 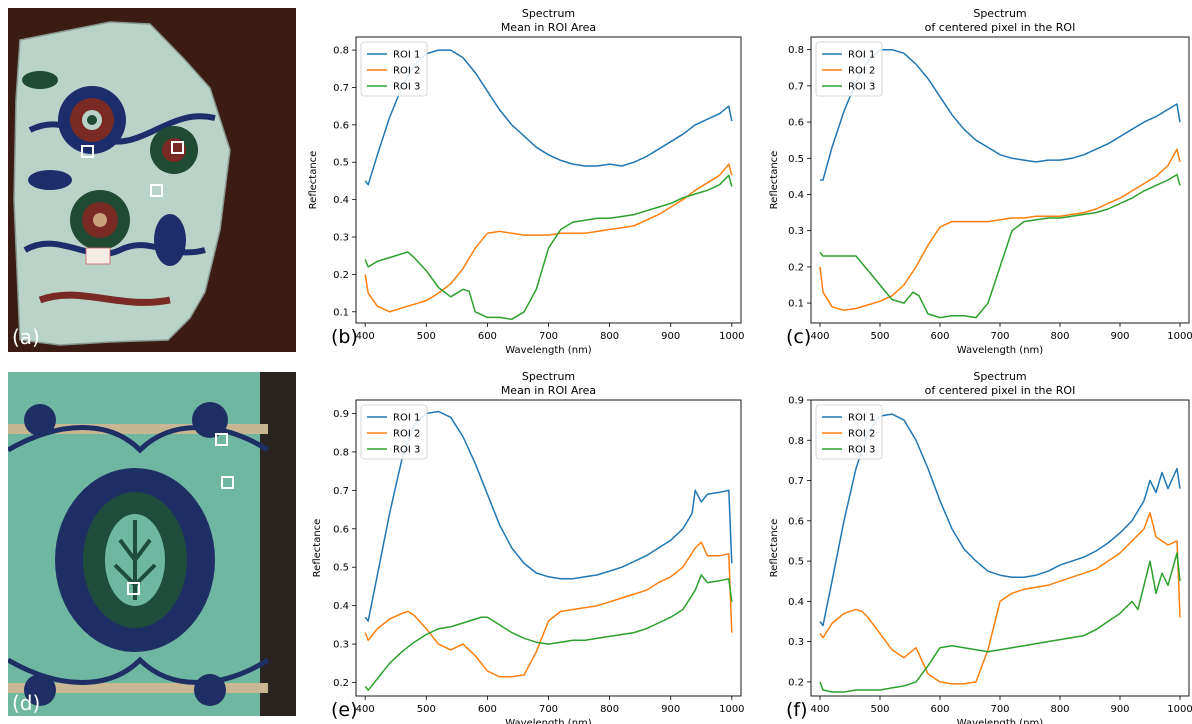 I want to click on photo-d: (d), so click(x=152, y=544).